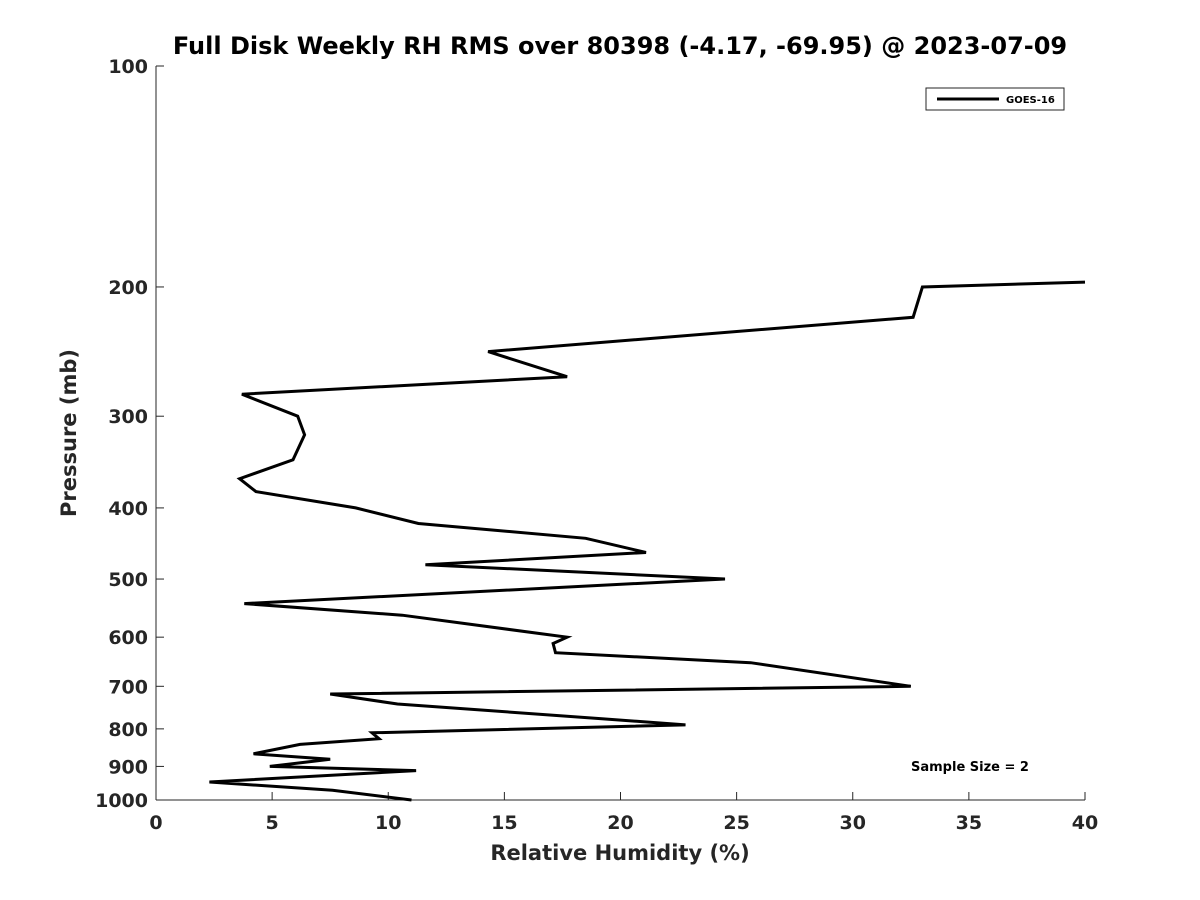  Describe the element at coordinates (995, 99) in the screenshot. I see `legend: GOES-16` at that location.